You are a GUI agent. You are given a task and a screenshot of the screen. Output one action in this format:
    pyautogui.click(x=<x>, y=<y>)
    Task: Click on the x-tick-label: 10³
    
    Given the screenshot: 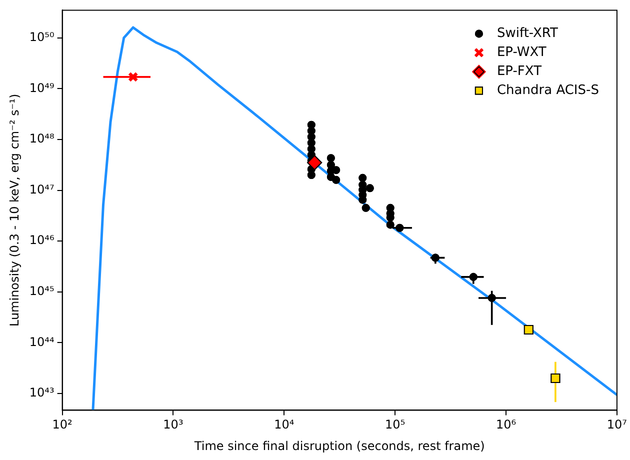 What is the action you would take?
    pyautogui.click(x=173, y=425)
    